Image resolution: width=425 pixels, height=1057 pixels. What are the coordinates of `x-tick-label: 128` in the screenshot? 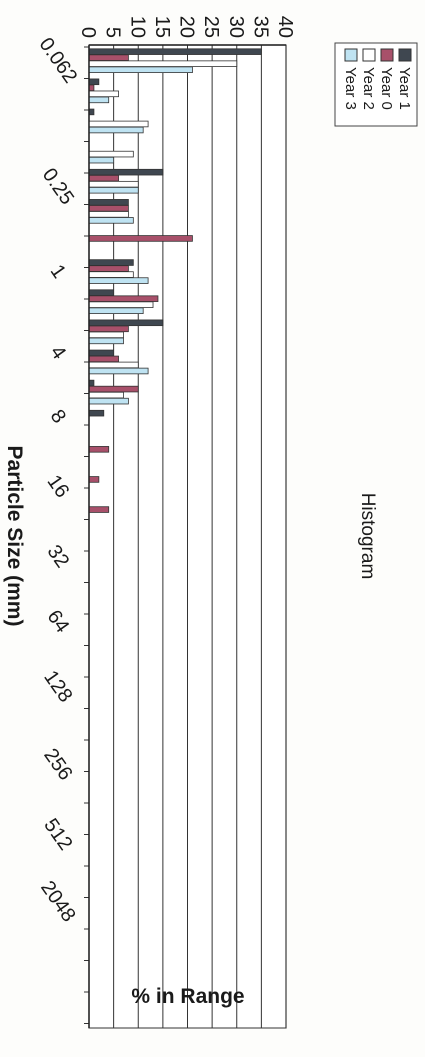 It's located at (57, 687).